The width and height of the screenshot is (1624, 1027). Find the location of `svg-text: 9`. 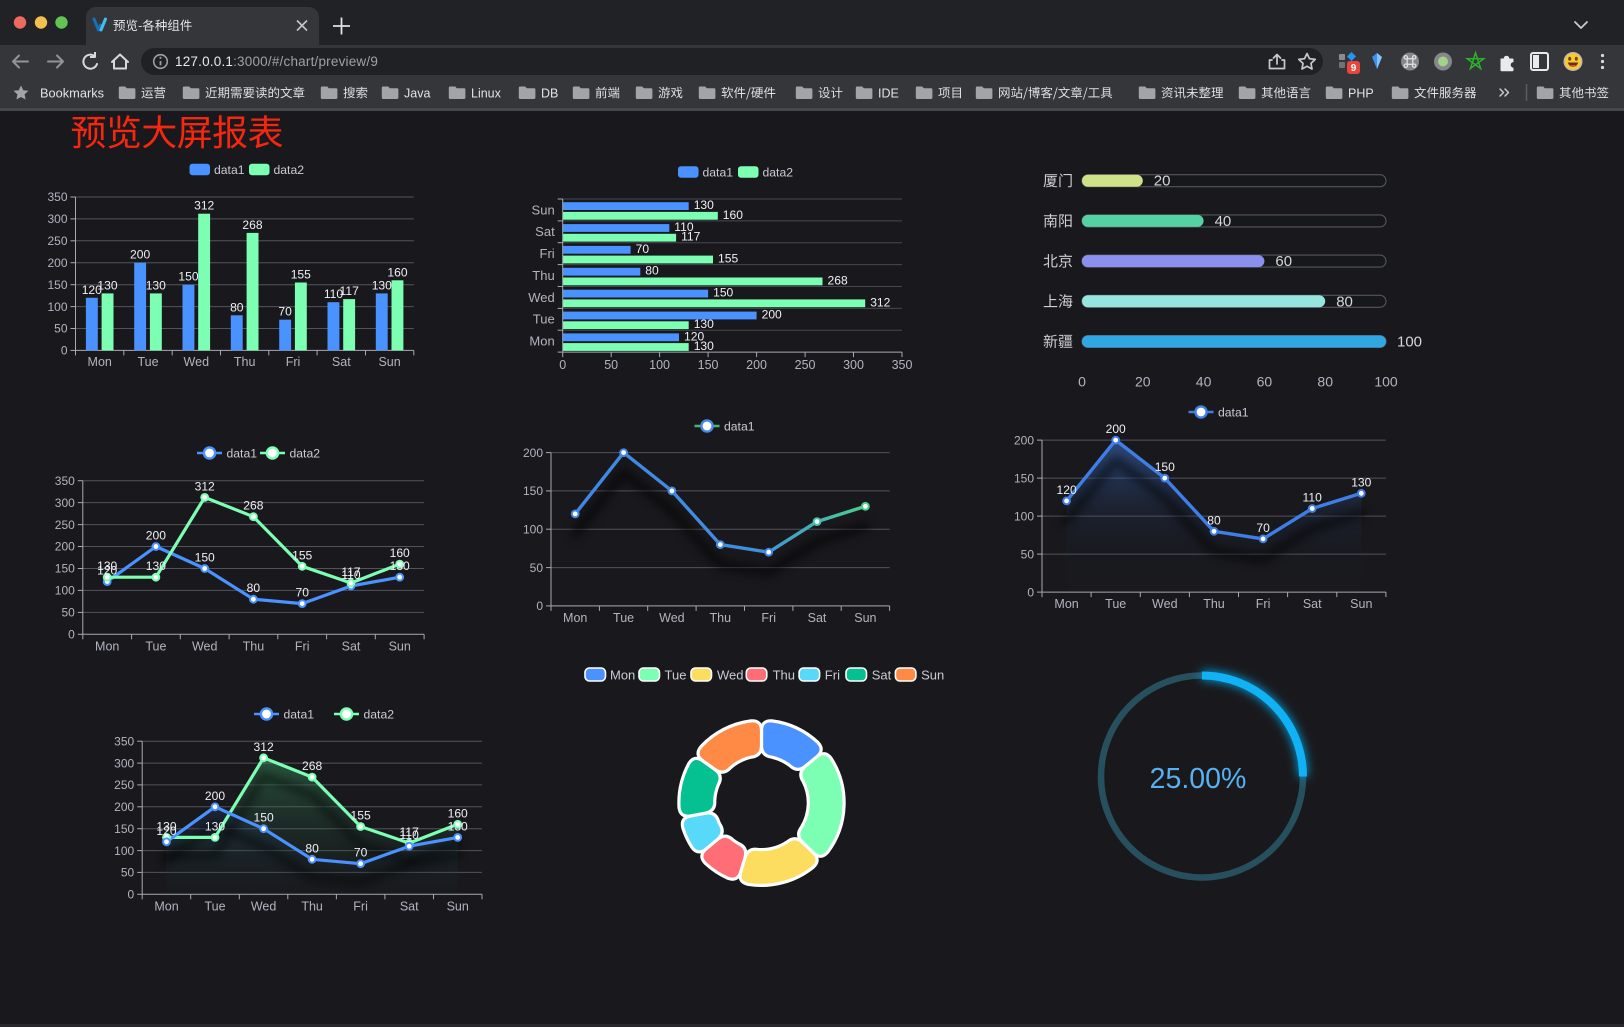

svg-text: 9 is located at coordinates (1354, 68).